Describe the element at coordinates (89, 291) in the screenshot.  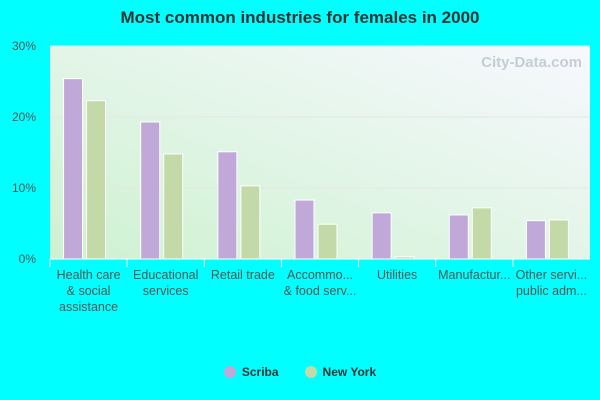
I see `x-tick-label: & social` at that location.